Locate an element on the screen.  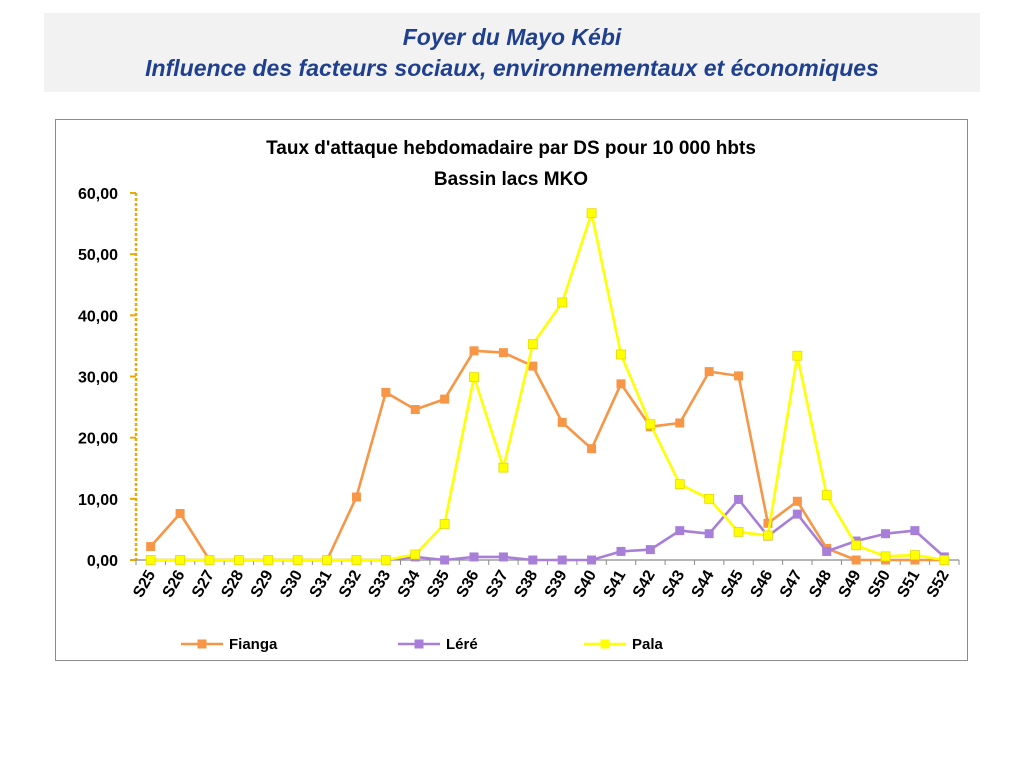
x-tick-label: S26 is located at coordinates (174, 583).